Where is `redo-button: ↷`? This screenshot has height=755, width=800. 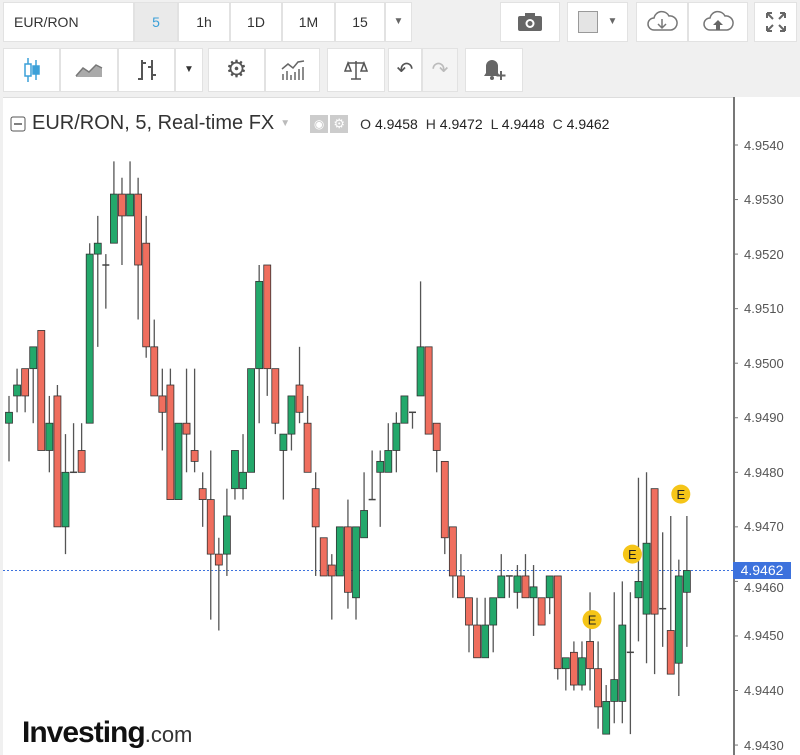
redo-button: ↷ is located at coordinates (440, 70).